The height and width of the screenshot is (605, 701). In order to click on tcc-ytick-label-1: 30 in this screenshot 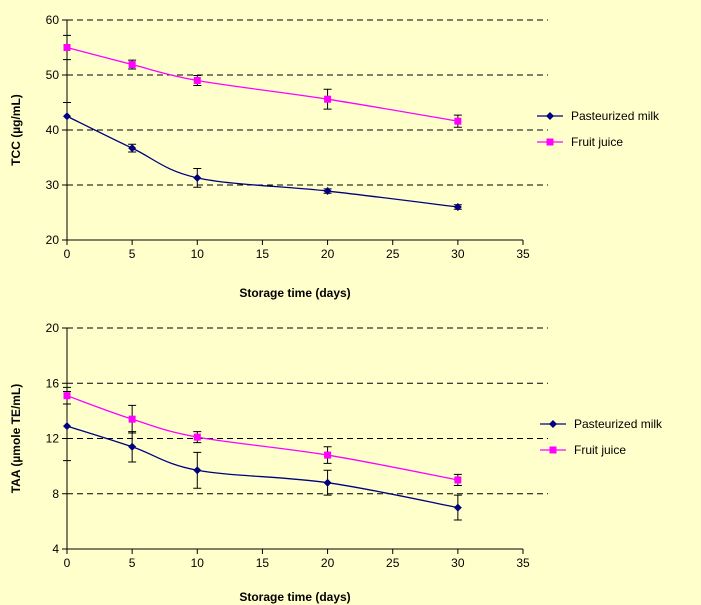, I will do `click(53, 185)`.